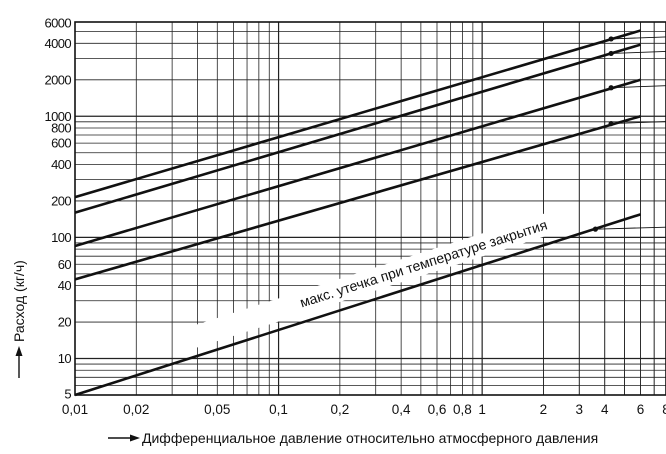 This screenshot has width=666, height=454. I want to click on x-axis-arrow-head, so click(135, 438).